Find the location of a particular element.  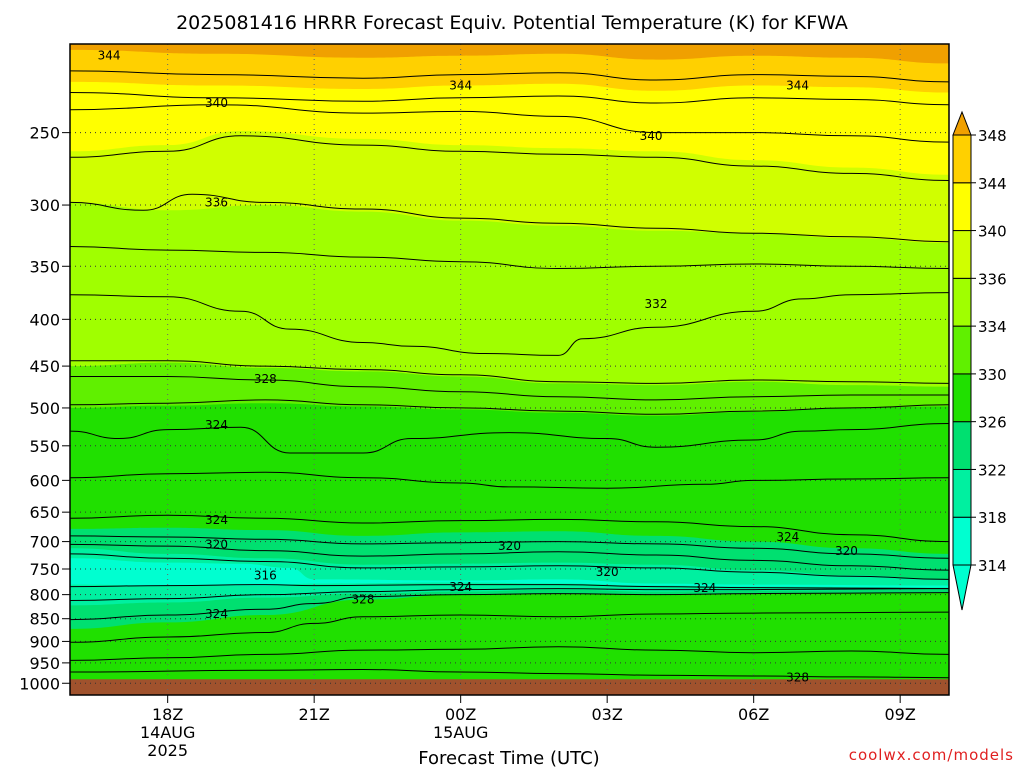

x-tick-sublabel: 15AUG is located at coordinates (460, 732).